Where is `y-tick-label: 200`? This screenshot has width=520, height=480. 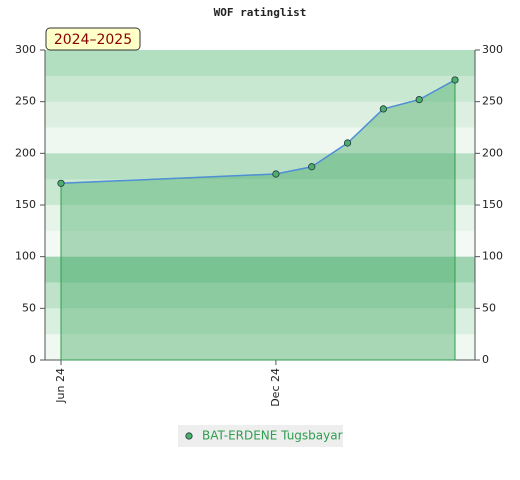
y-tick-label: 200 is located at coordinates (25, 152).